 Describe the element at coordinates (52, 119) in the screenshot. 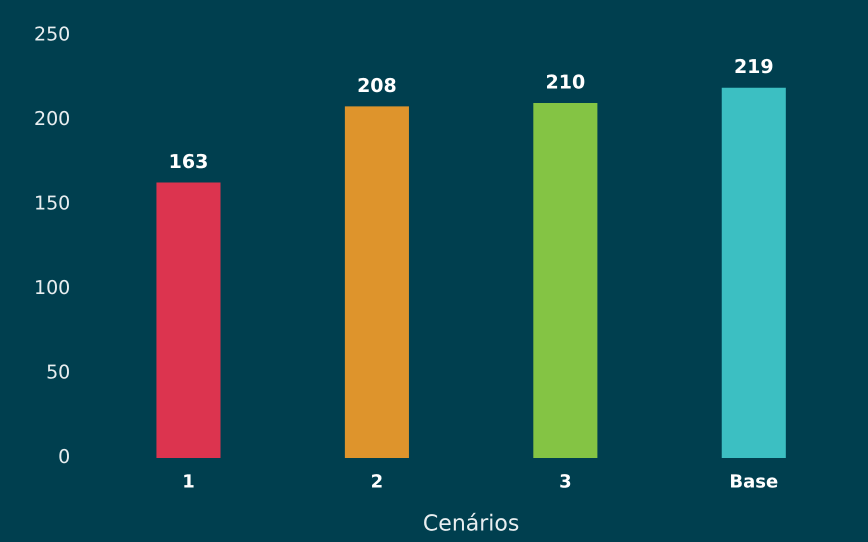

I see `y-tick-label: 200` at that location.